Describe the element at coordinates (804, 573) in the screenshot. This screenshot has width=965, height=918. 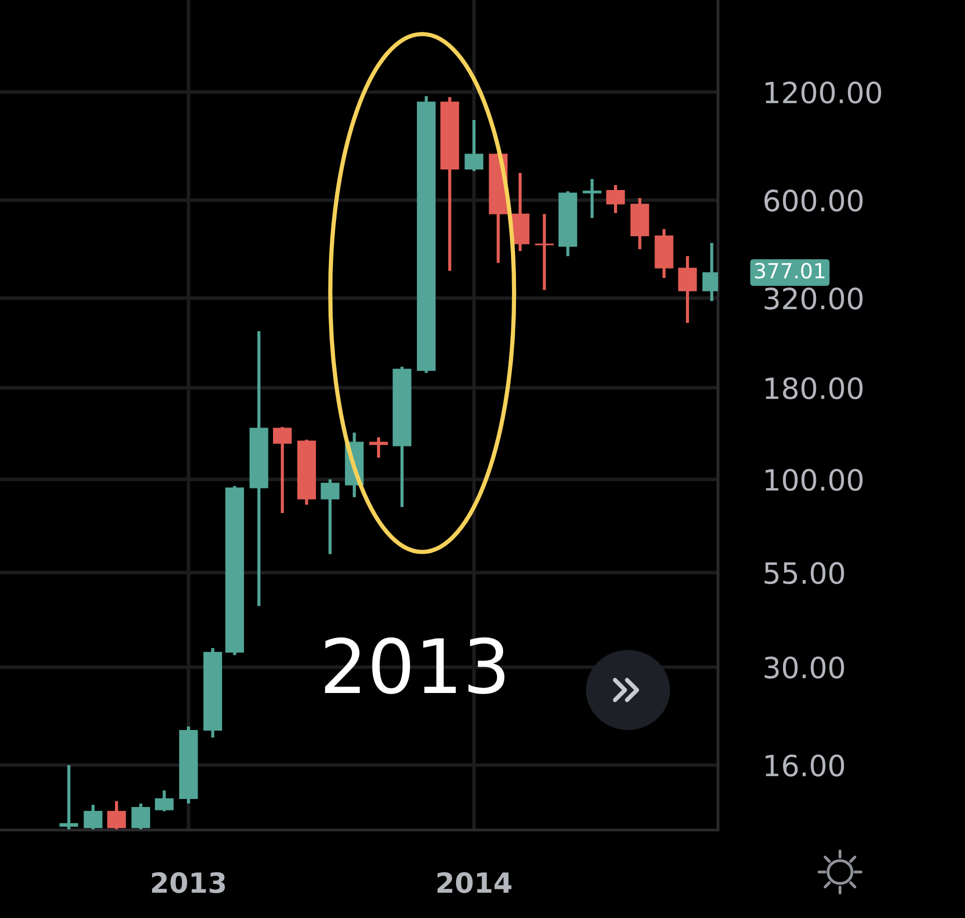
I see `y-tick-label: 55.00` at that location.